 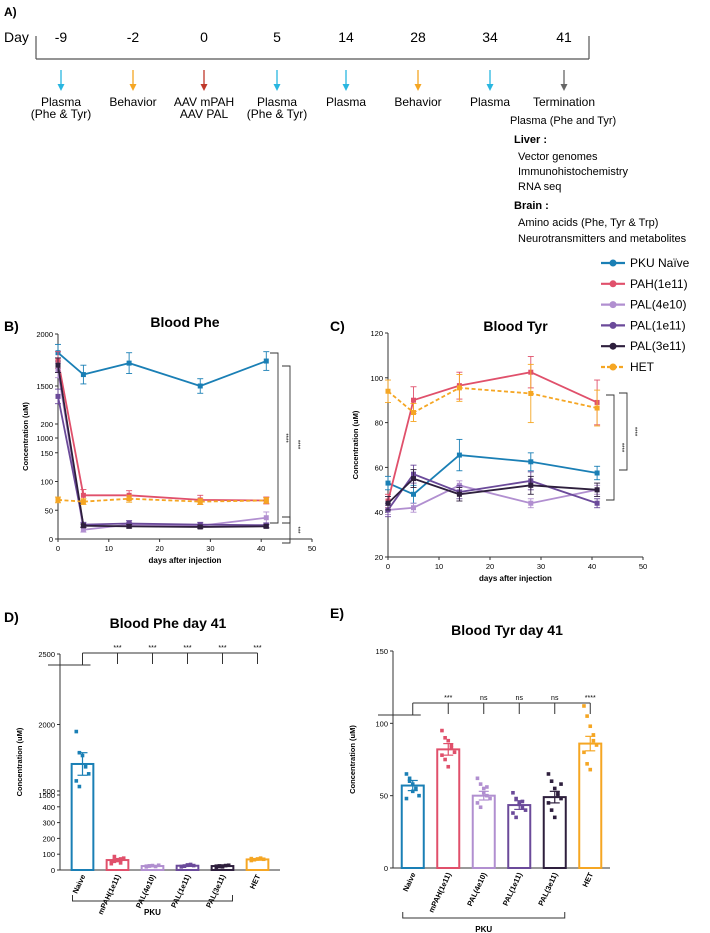 I want to click on timeline-day: 34, so click(x=490, y=37).